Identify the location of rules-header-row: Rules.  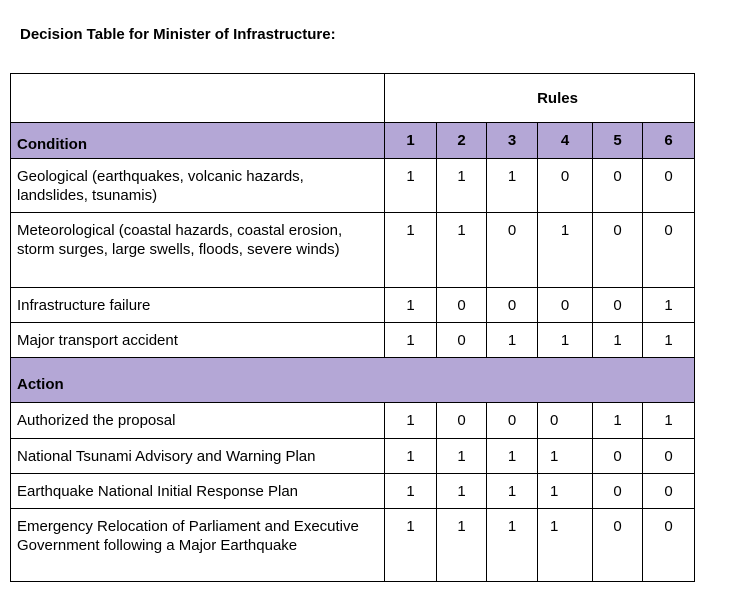
(353, 98).